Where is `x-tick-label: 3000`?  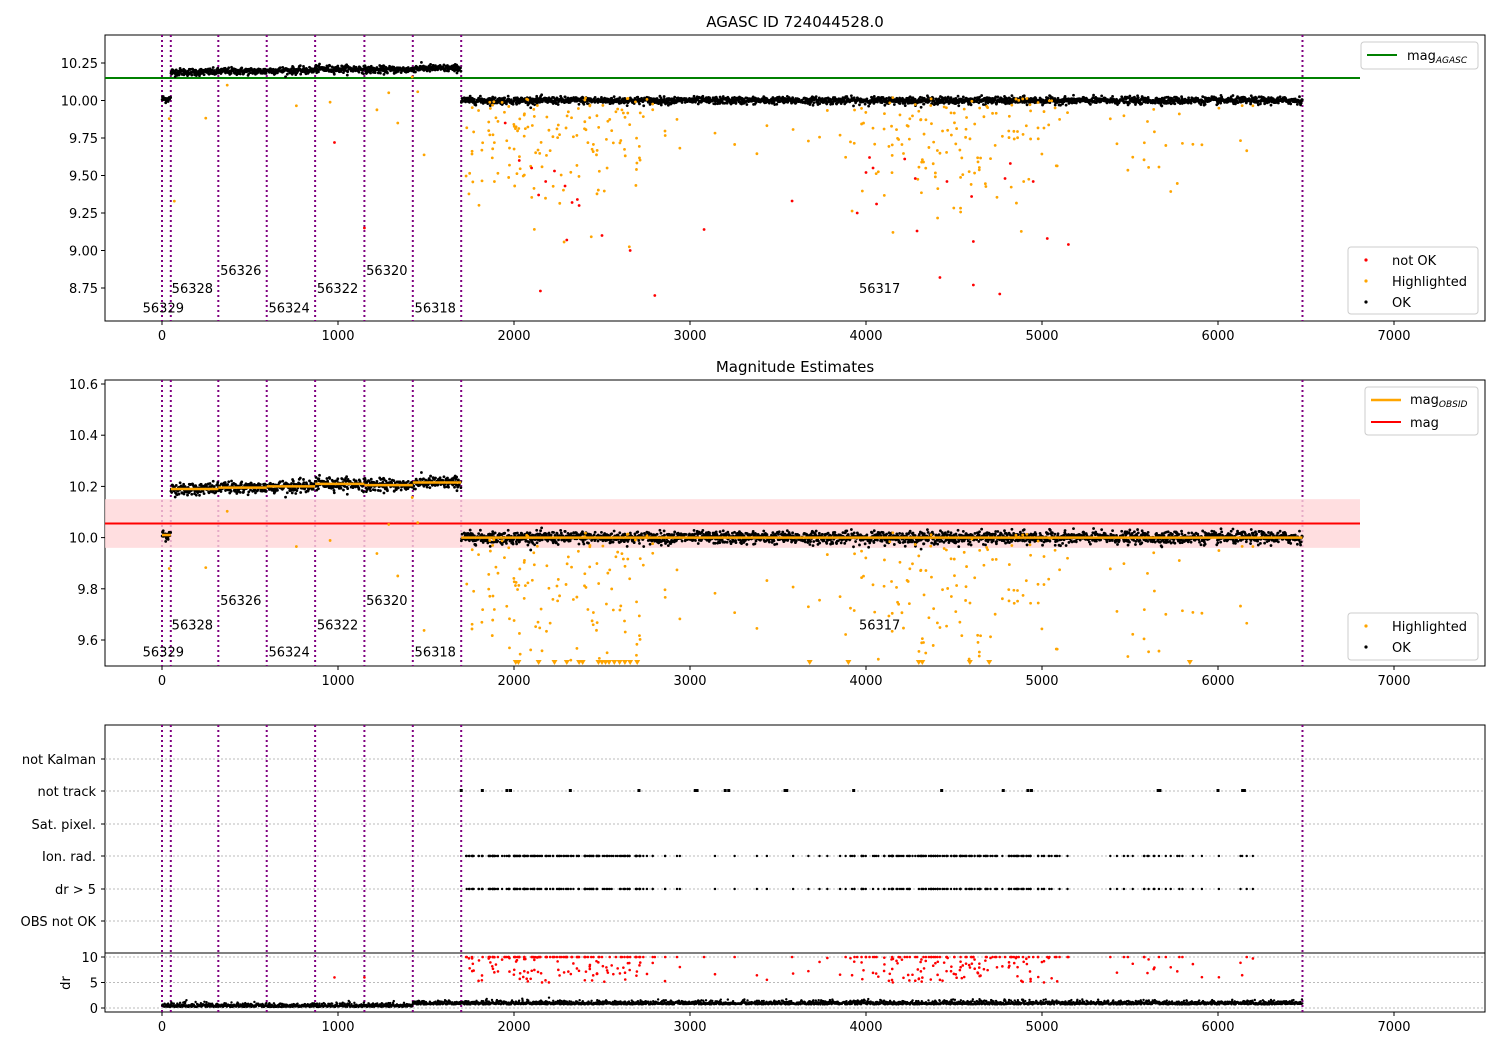 x-tick-label: 3000 is located at coordinates (689, 336).